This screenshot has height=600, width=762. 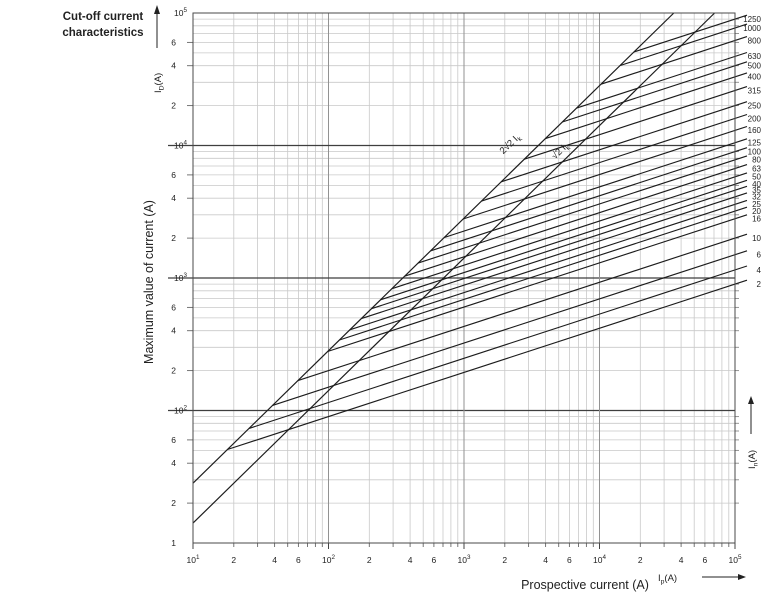 I want to click on rating-label-16: 16, so click(x=756, y=219).